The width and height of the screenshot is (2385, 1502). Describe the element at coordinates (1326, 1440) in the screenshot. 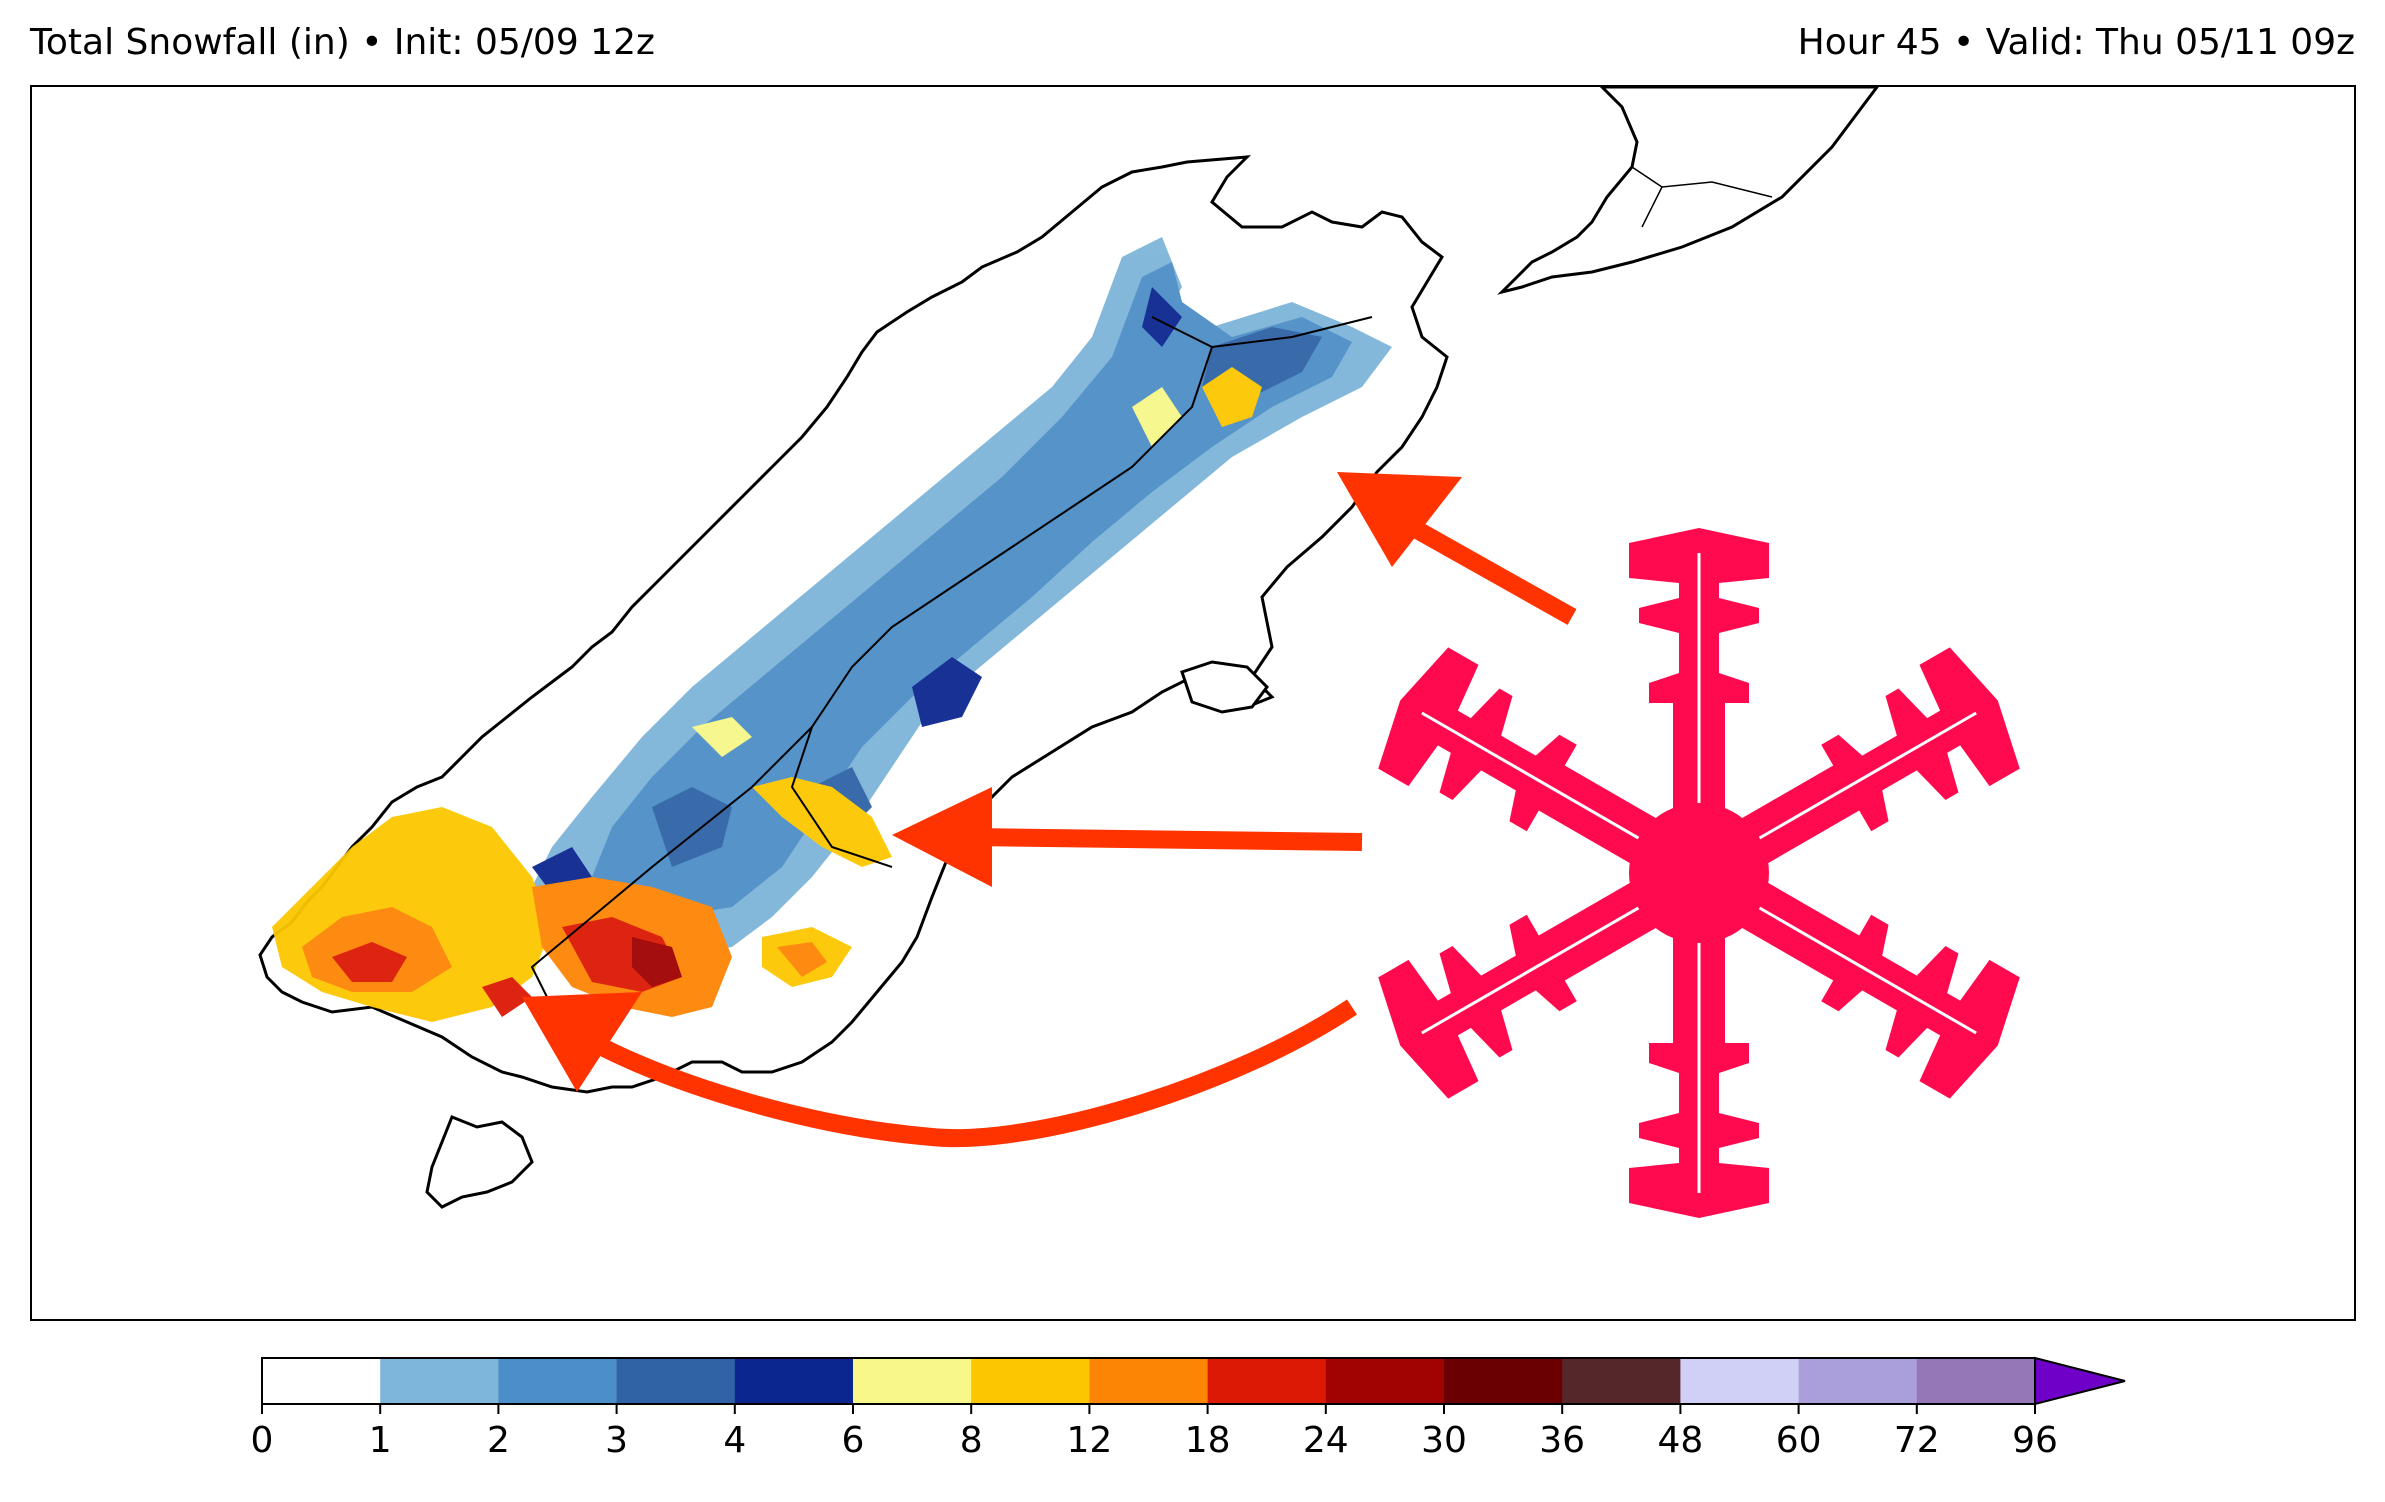

I see `colorbar-tick-label: 24` at that location.